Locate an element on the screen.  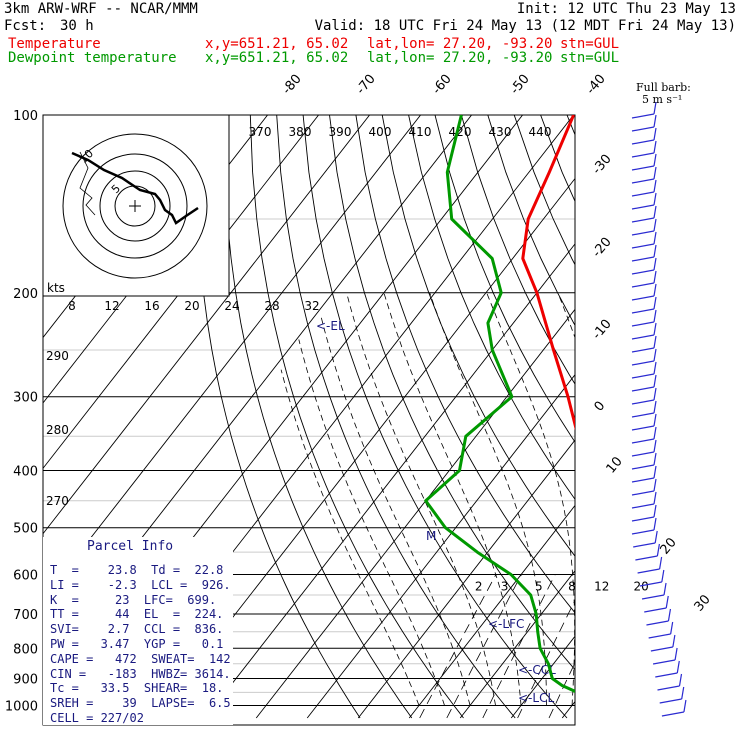
mixing-ratio-label: 3 is located at coordinates (505, 587).